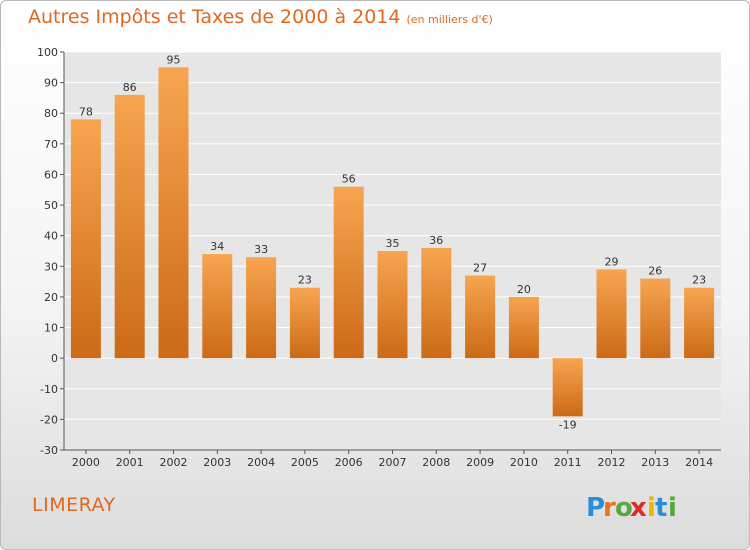 The height and width of the screenshot is (550, 750). What do you see at coordinates (524, 289) in the screenshot?
I see `data-label: 20` at bounding box center [524, 289].